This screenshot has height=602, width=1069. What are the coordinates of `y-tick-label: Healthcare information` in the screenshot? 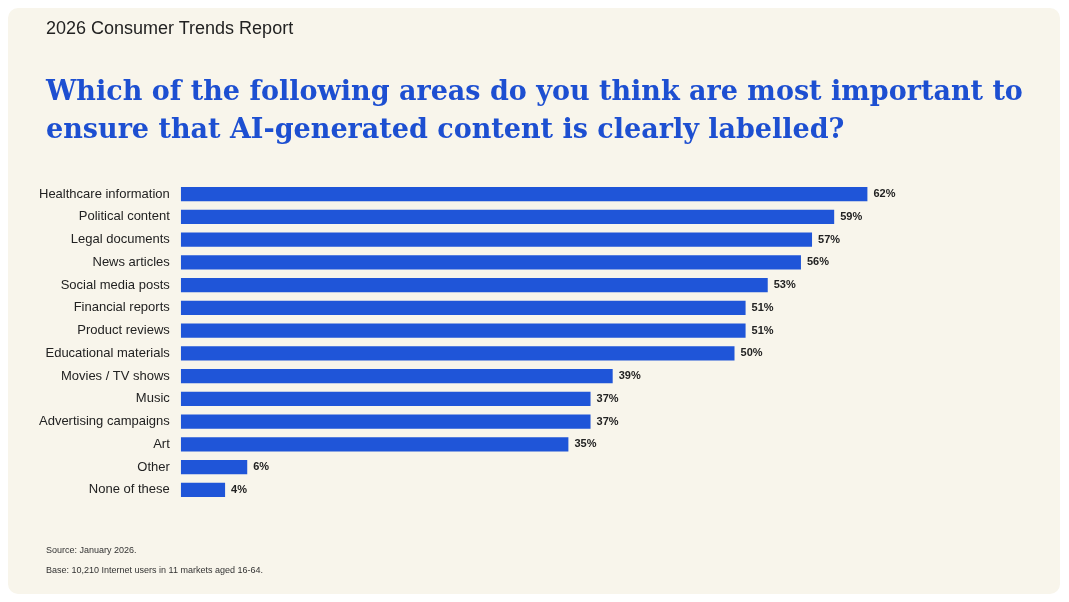 It's located at (104, 193).